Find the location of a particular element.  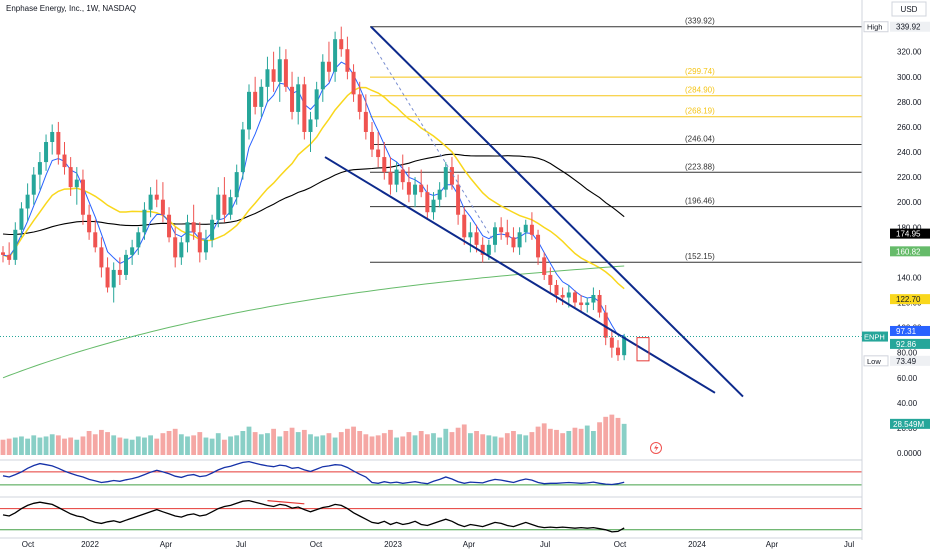

time-axis: Oct 2022 Apr Jul Oct 2023 Apr Jul Oct 2024 Apr Jul is located at coordinates (431, 543).